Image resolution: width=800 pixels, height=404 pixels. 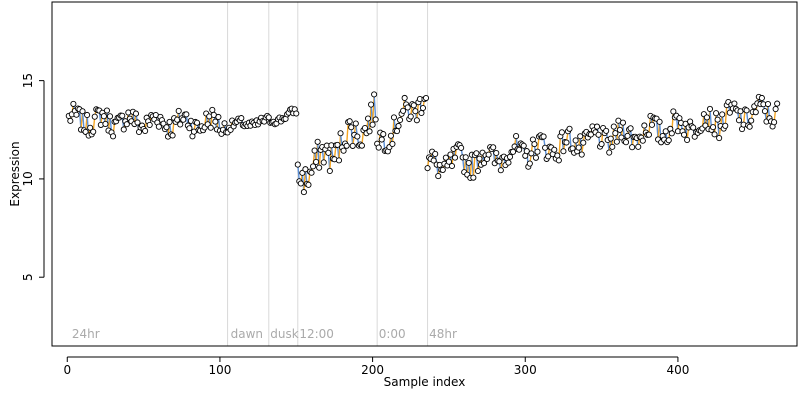 I want to click on region-label: 48hr, so click(x=443, y=334).